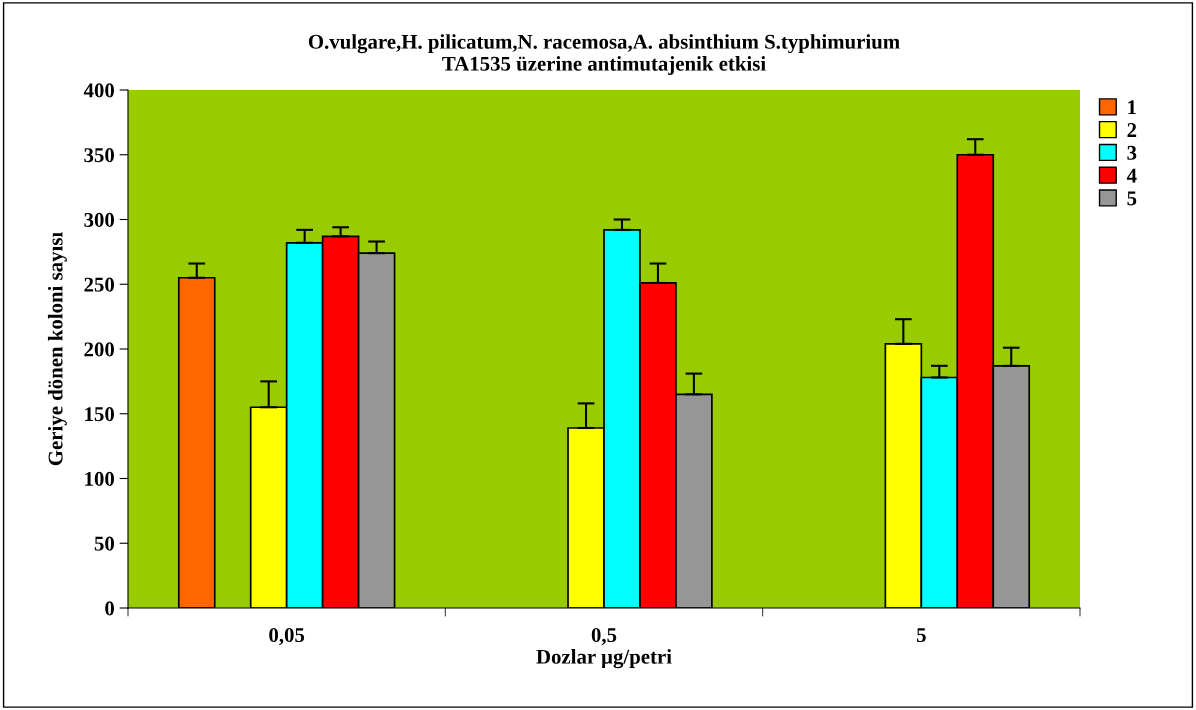 The image size is (1196, 710). Describe the element at coordinates (104, 543) in the screenshot. I see `y-tick-label: 50` at that location.